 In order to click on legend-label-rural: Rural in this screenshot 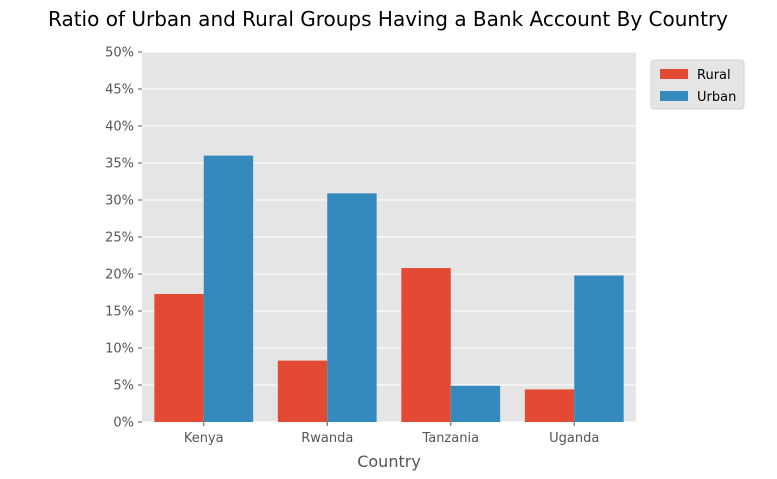, I will do `click(714, 75)`.